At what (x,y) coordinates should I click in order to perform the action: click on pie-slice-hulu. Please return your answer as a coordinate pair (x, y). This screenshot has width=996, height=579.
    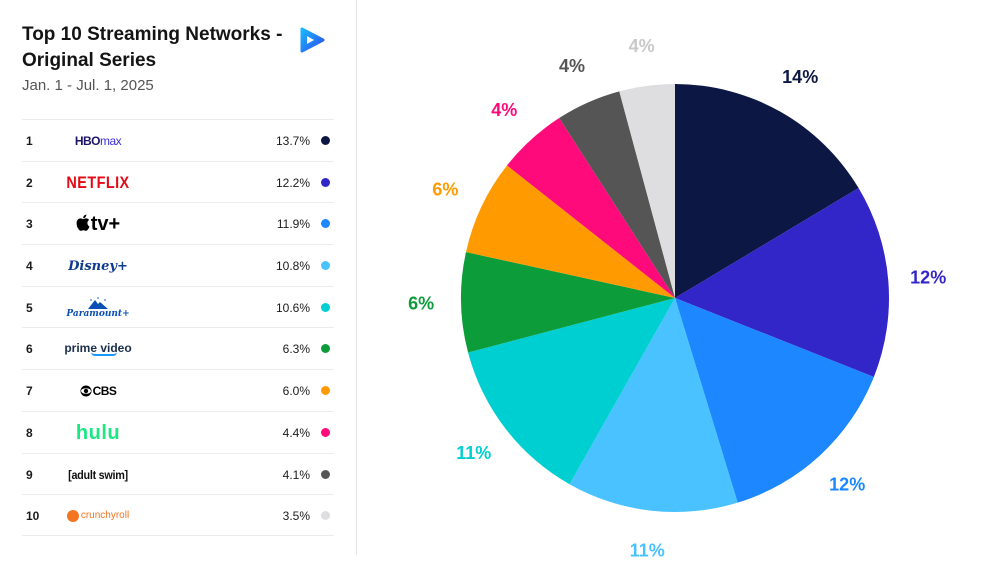
    Looking at the image, I should click on (590, 208).